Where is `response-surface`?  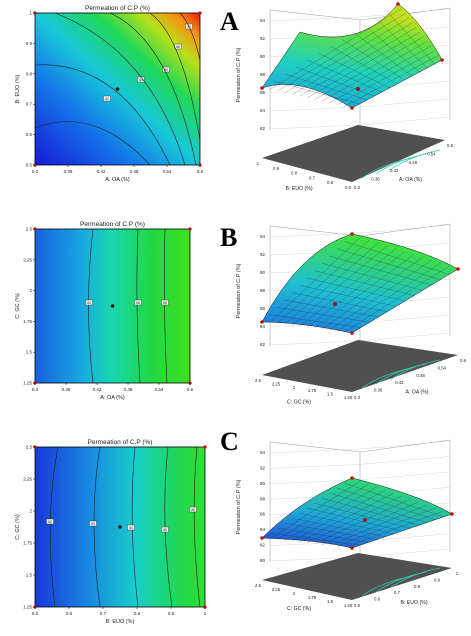 response-surface is located at coordinates (357, 513).